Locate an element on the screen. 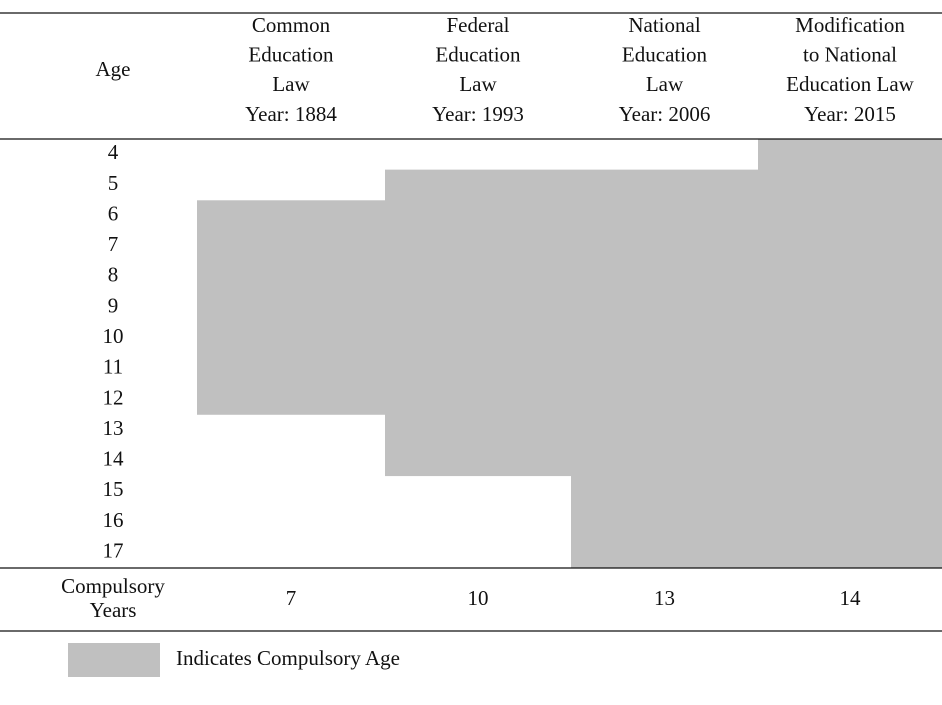 This screenshot has width=942, height=705. age-header: Age is located at coordinates (113, 69).